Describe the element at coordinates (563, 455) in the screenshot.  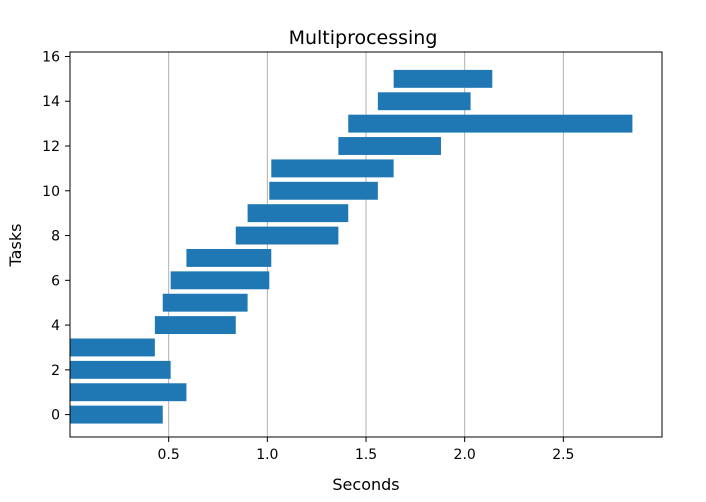
I see `x-tick-label: 2.5` at that location.